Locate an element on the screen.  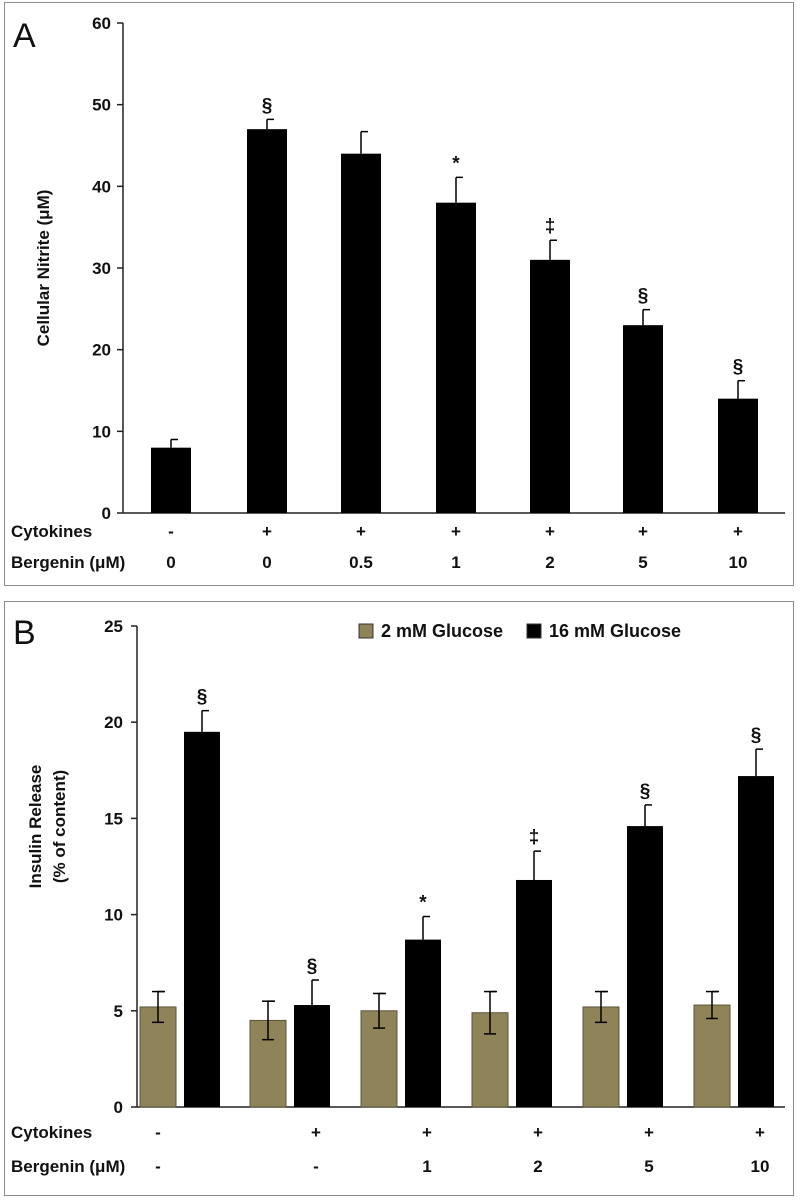
panel-letter-b: B is located at coordinates (24, 633).